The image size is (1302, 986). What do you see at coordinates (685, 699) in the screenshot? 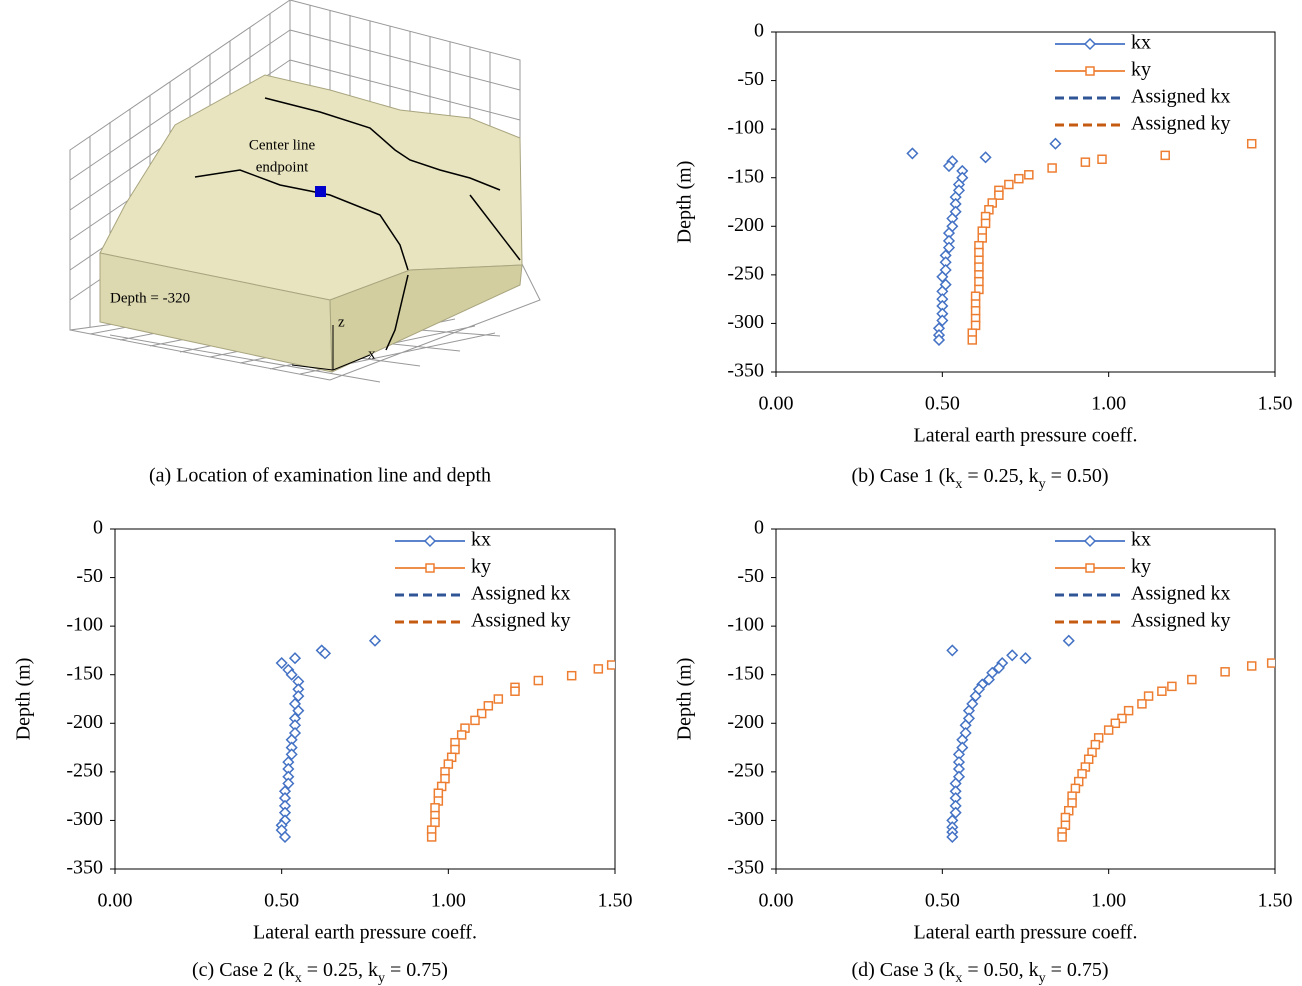
I see `y-axis-label: Depth (m)` at bounding box center [685, 699].